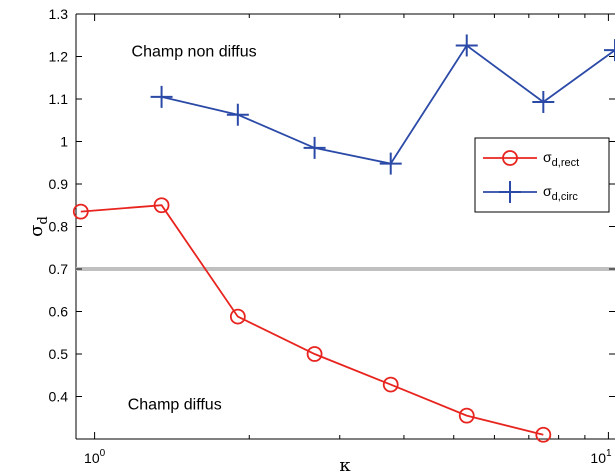 The image size is (615, 474). Describe the element at coordinates (59, 99) in the screenshot. I see `y-tick-label: 1.1` at that location.